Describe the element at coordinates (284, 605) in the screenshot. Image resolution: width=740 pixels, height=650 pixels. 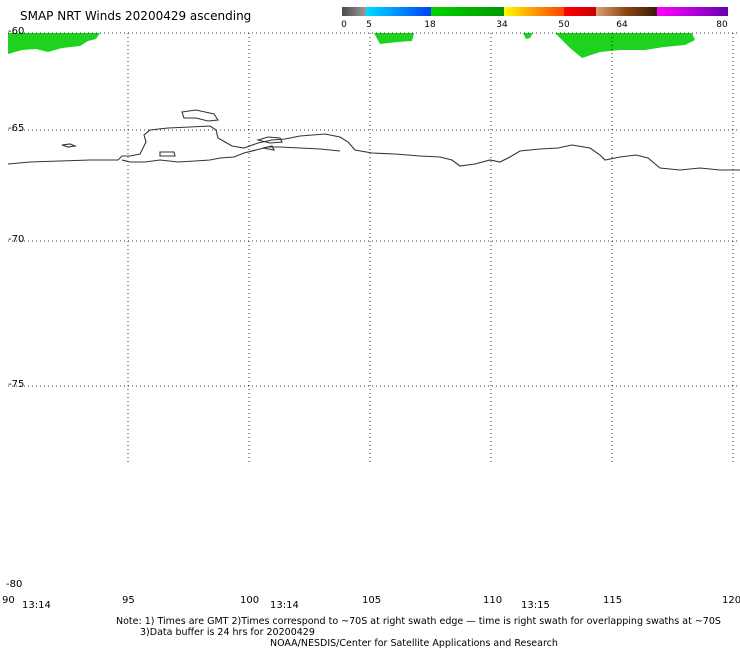
I see `time-label-2: 13:14` at that location.